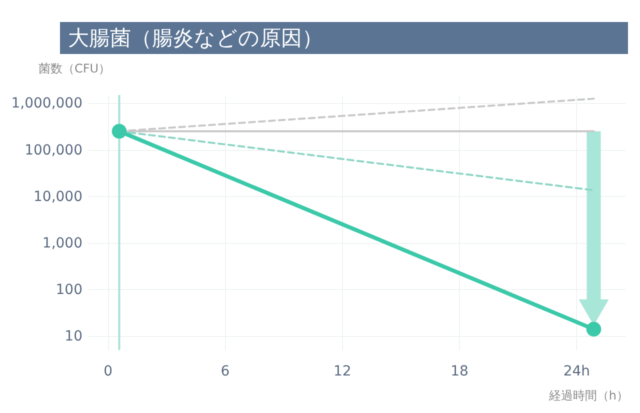 The width and height of the screenshot is (640, 413). I want to click on x-tick-label: 0, so click(108, 372).